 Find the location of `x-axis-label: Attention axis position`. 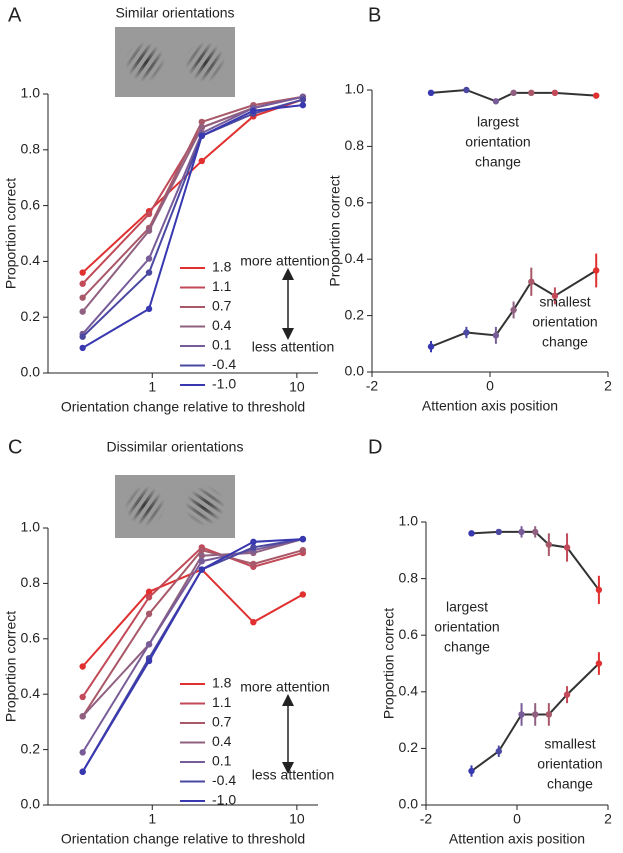

x-axis-label: Attention axis position is located at coordinates (490, 406).